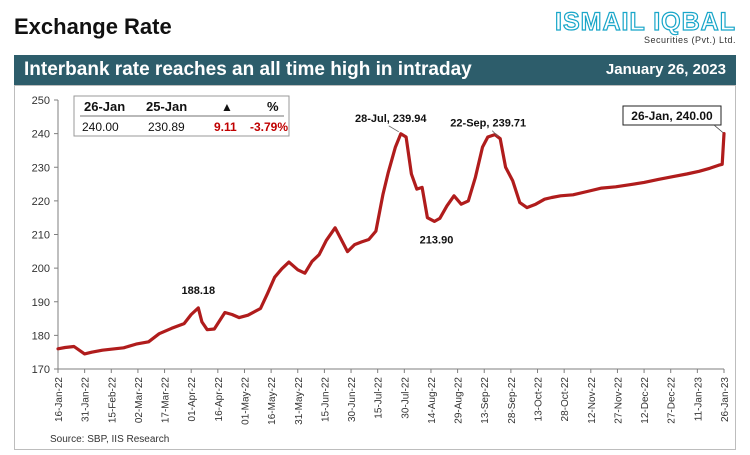 Image resolution: width=750 pixels, height=455 pixels. Describe the element at coordinates (198, 291) in the screenshot. I see `annotation-apr-peak: 188.18` at that location.